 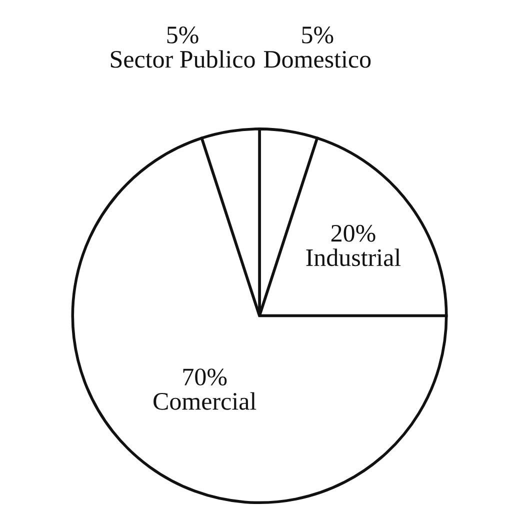 I want to click on slice-label: Sector Publico, so click(x=182, y=59).